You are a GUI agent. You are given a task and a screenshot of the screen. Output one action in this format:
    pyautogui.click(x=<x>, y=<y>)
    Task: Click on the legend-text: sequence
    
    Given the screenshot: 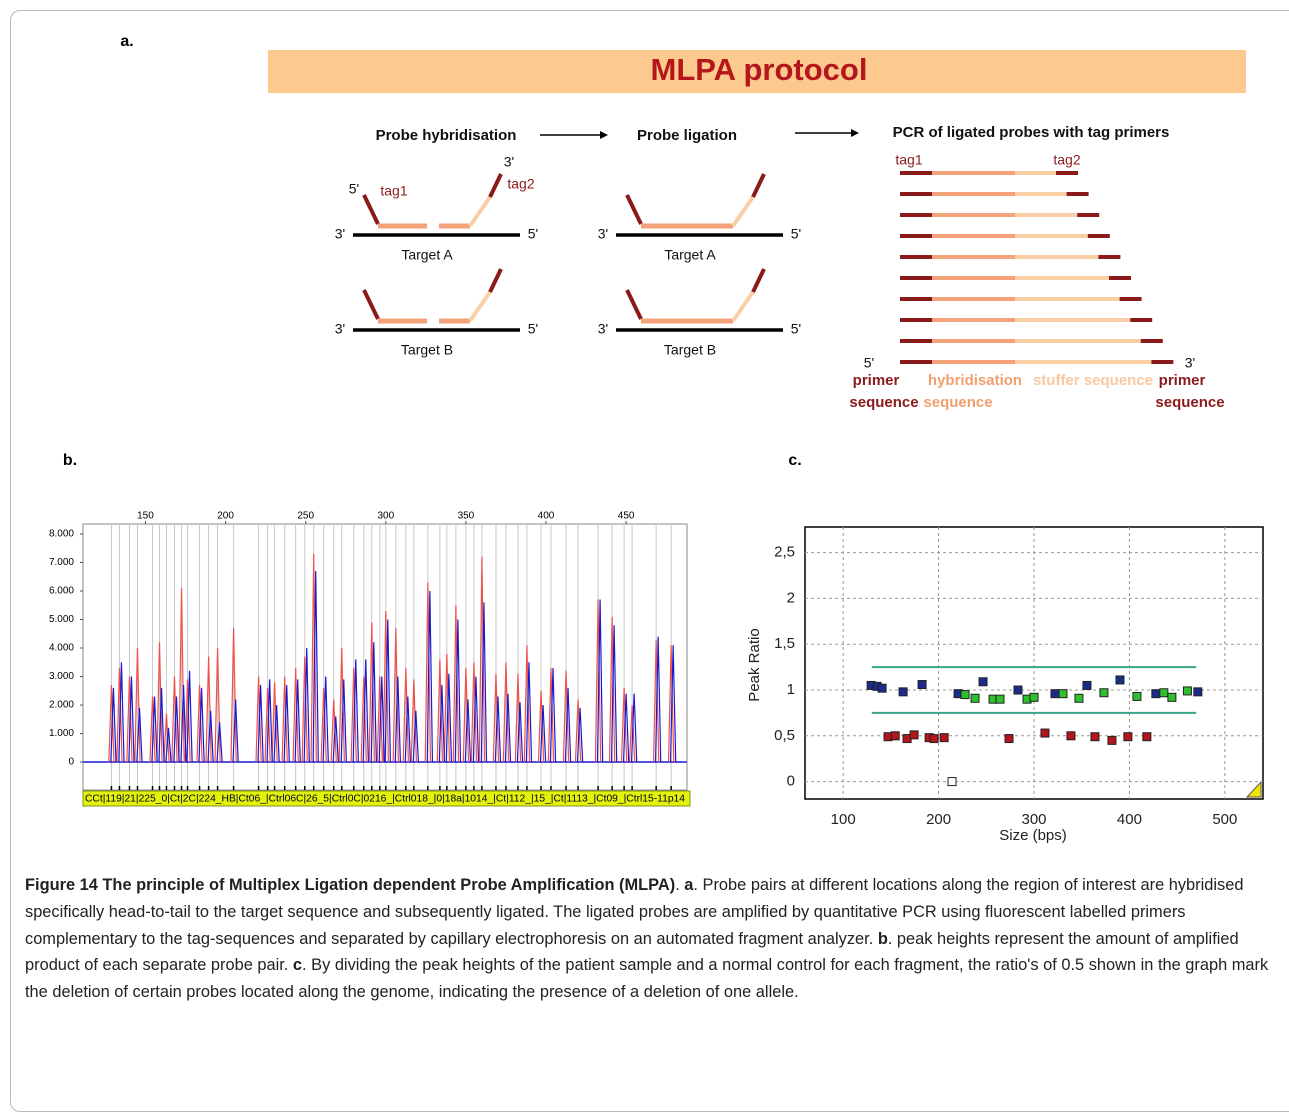 What is the action you would take?
    pyautogui.click(x=1189, y=402)
    